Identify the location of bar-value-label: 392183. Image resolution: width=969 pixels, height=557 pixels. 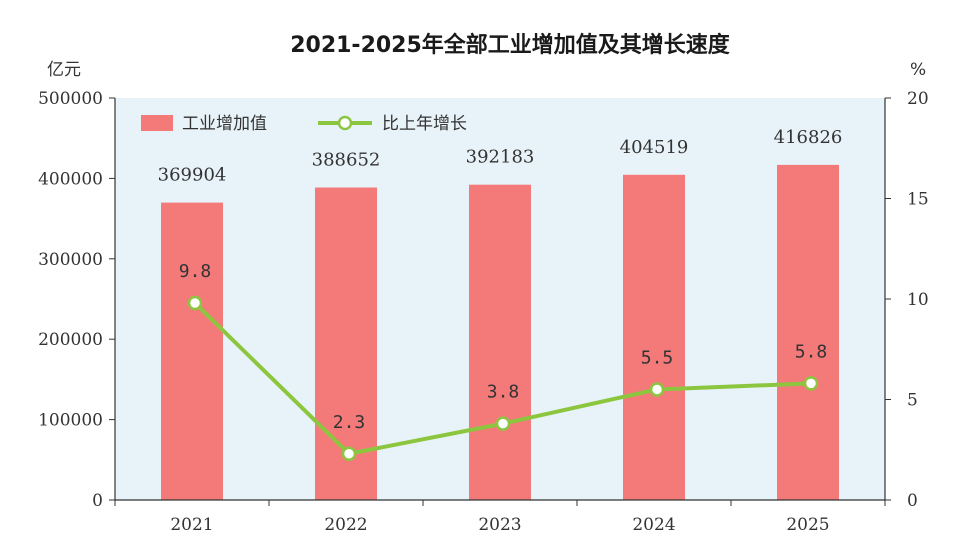
(500, 157).